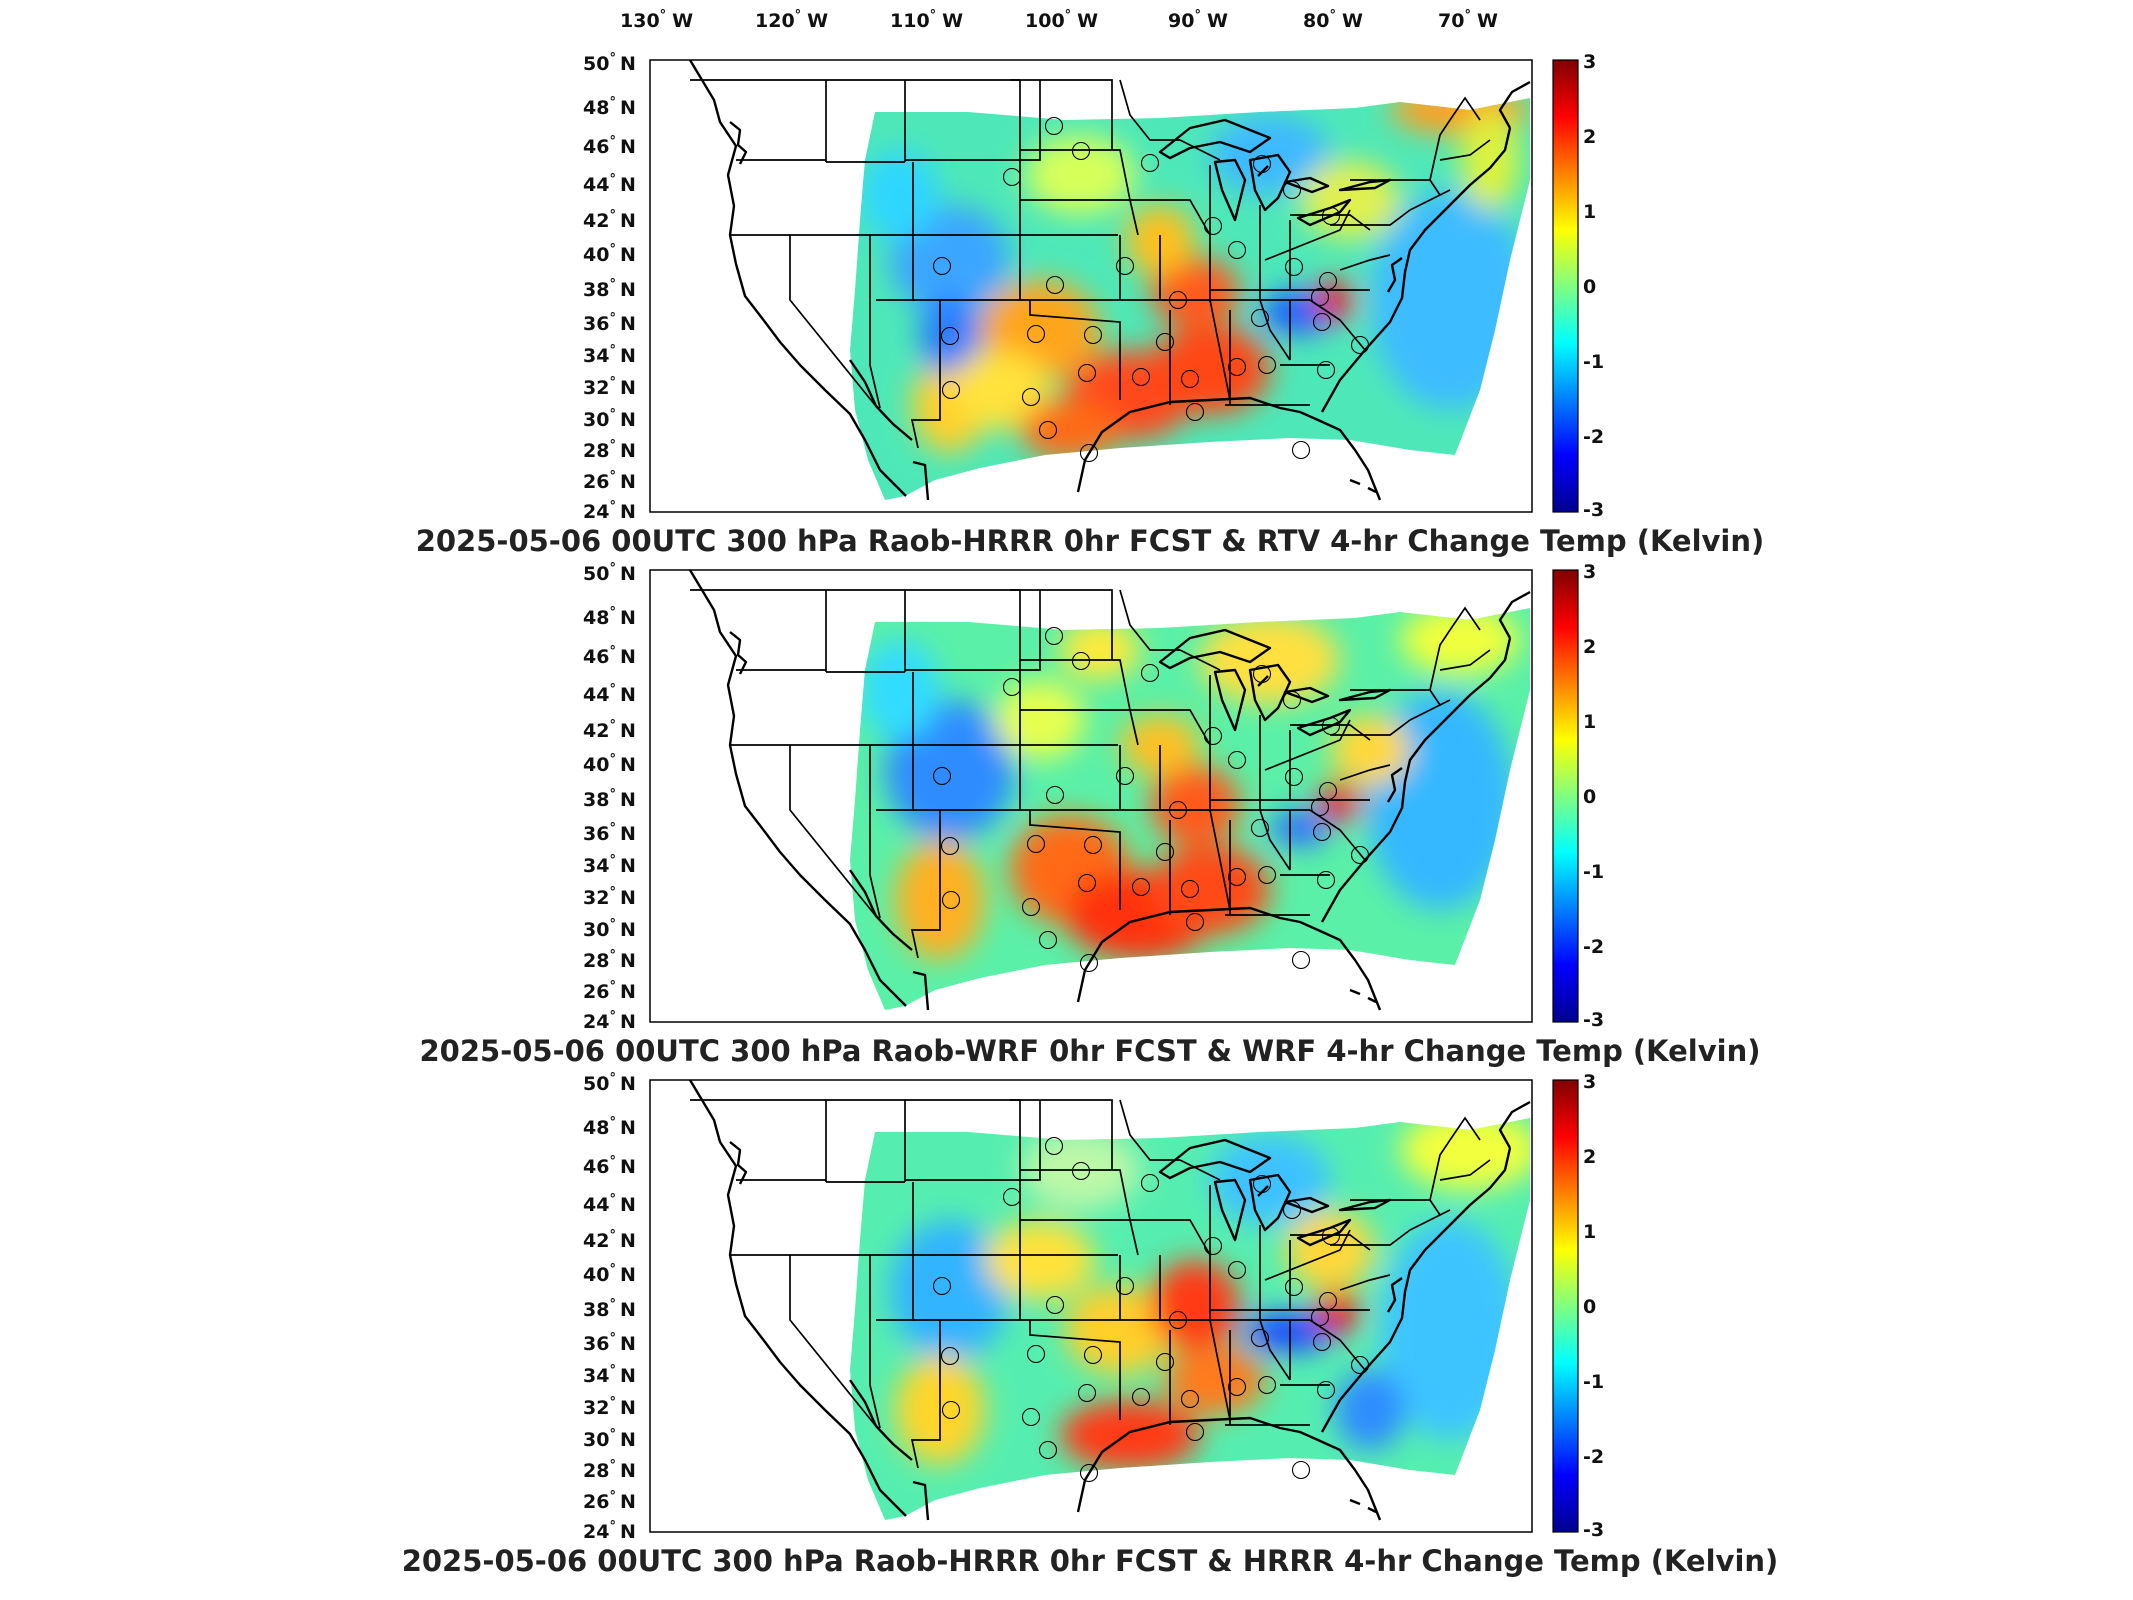 Image resolution: width=2133 pixels, height=1600 pixels. What do you see at coordinates (656, 20) in the screenshot?
I see `lon-label: 130° W` at bounding box center [656, 20].